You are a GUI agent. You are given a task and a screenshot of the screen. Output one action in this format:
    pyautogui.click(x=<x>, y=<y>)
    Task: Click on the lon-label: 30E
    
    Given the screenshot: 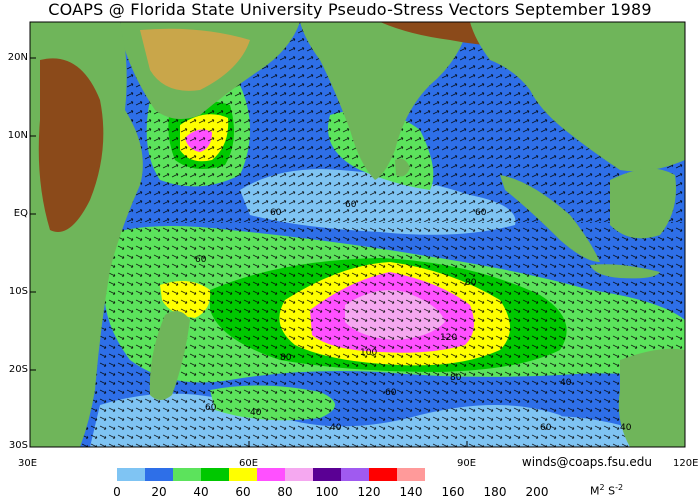 What is the action you would take?
    pyautogui.click(x=28, y=463)
    